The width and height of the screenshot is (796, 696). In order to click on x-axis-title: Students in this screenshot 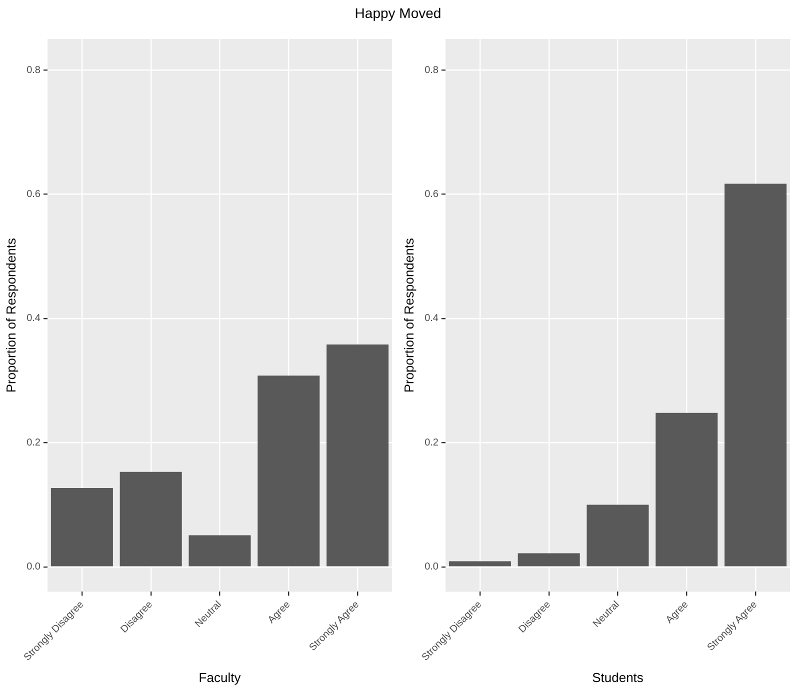, I will do `click(618, 677)`.